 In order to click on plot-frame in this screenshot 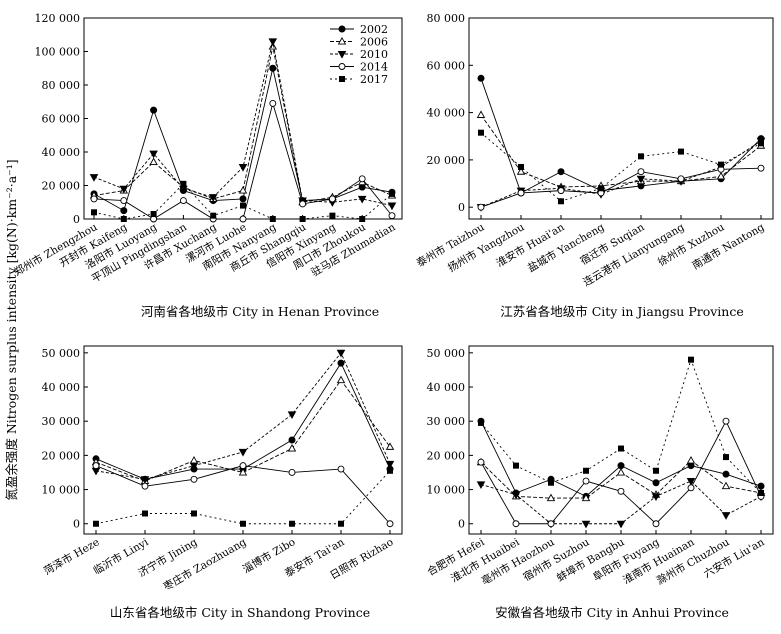, I will do `click(621, 118)`.